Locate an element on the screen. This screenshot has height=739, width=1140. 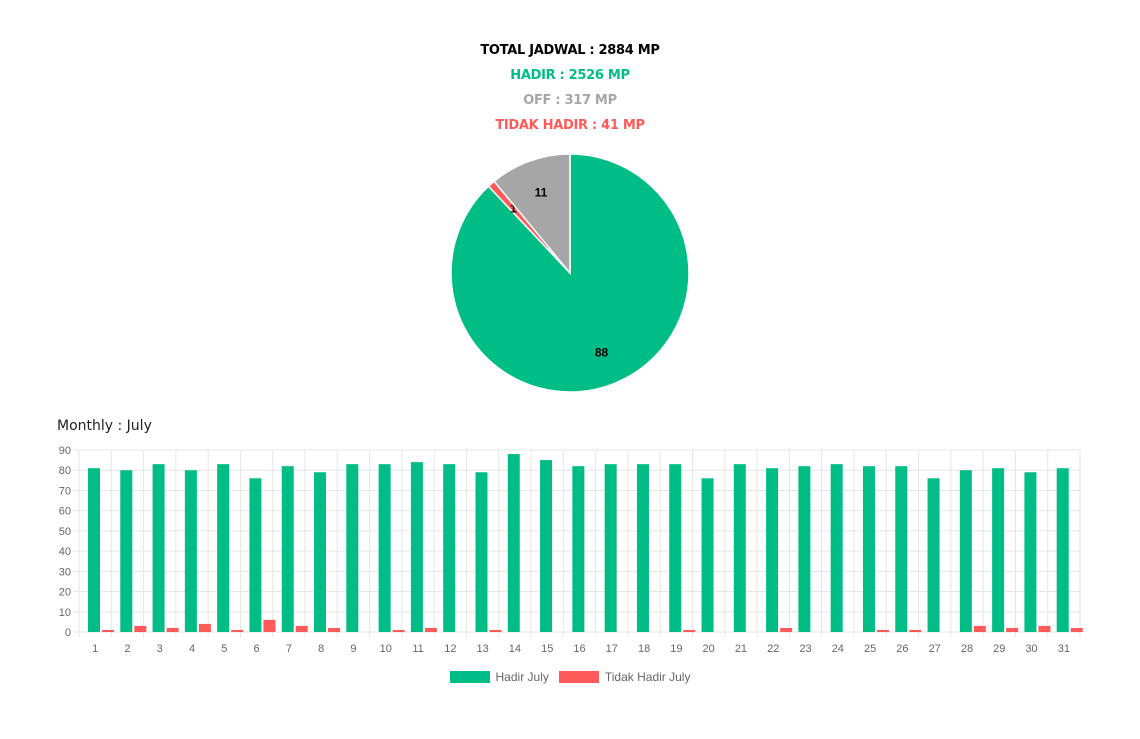
x-tick-label: 28 is located at coordinates (967, 649).